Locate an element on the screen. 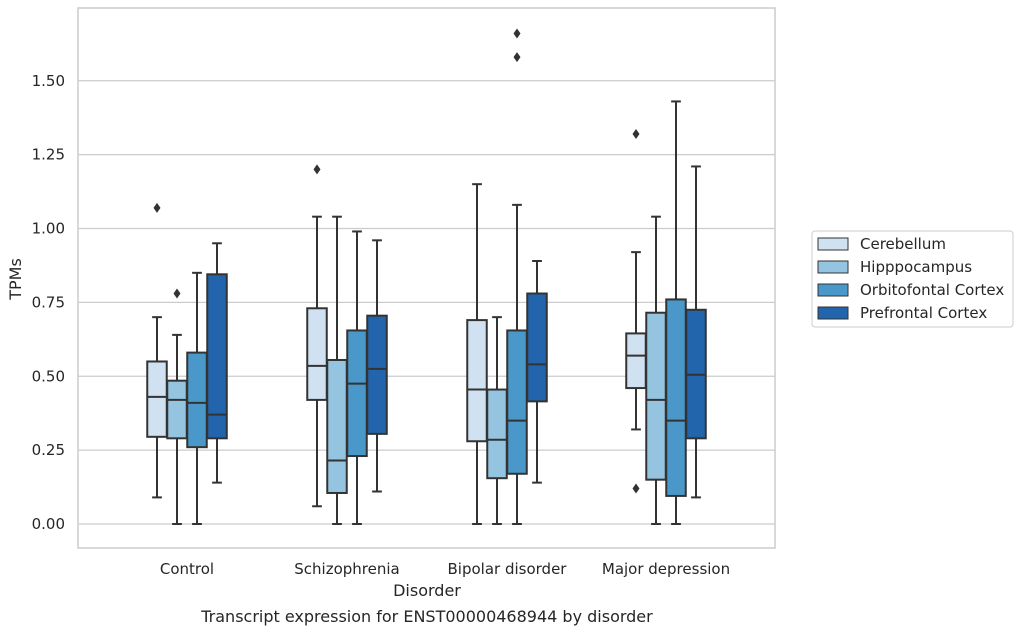 Image resolution: width=1023 pixels, height=638 pixels. x-tick-label: Major depression is located at coordinates (666, 569).